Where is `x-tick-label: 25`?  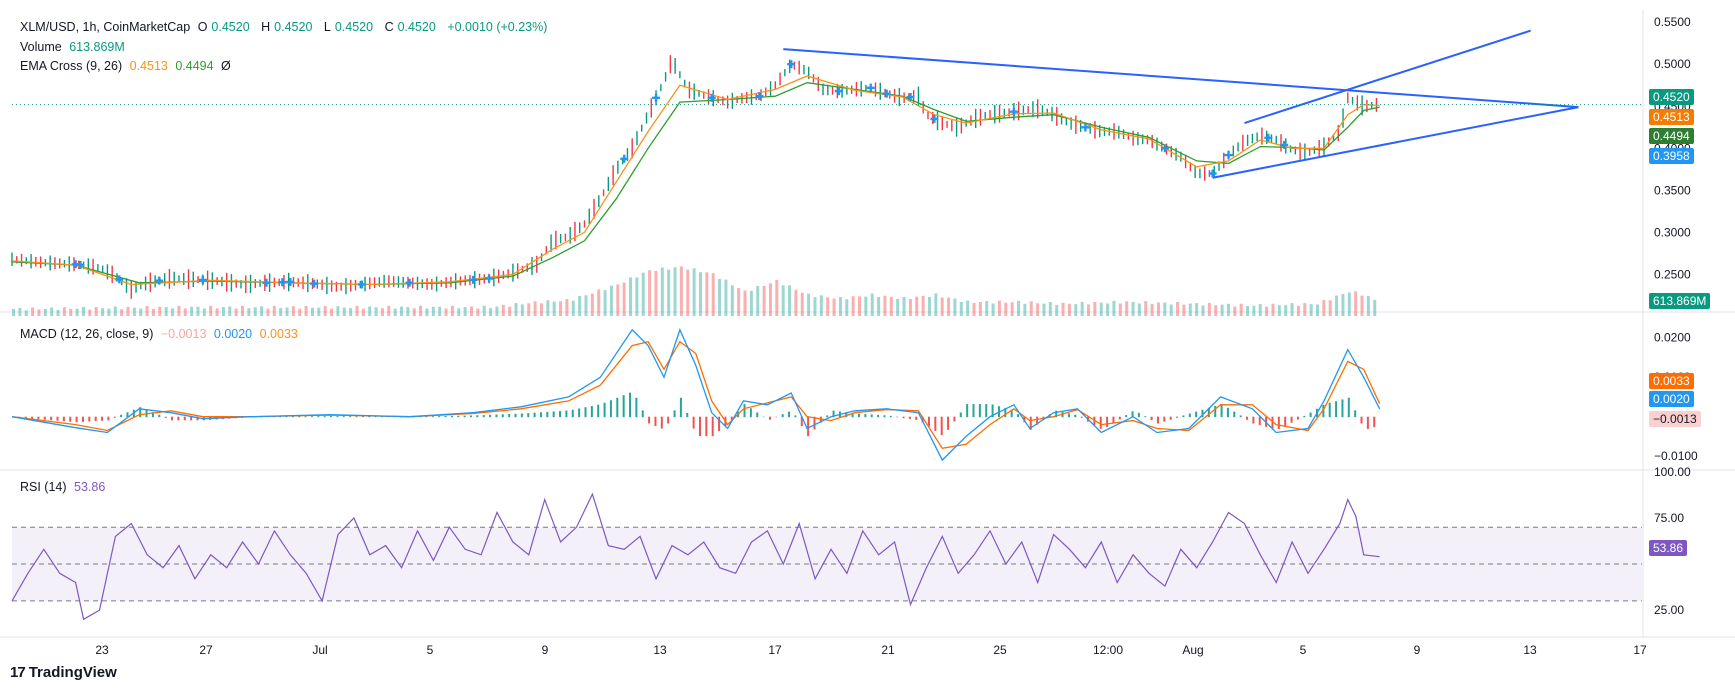 x-tick-label: 25 is located at coordinates (1000, 650).